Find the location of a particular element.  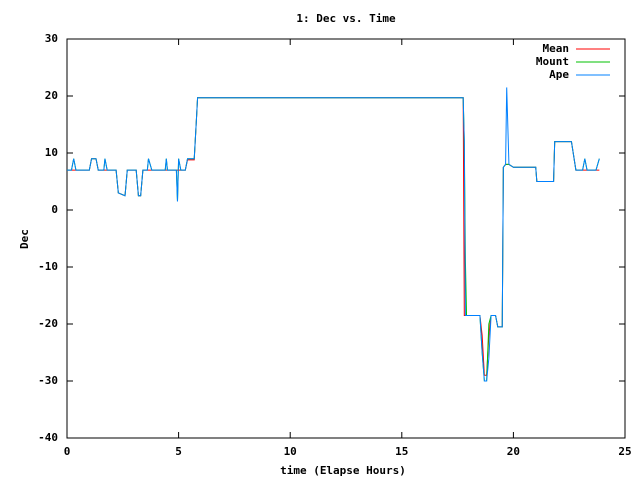

chart-title: 1: Dec vs. Time is located at coordinates (346, 18).